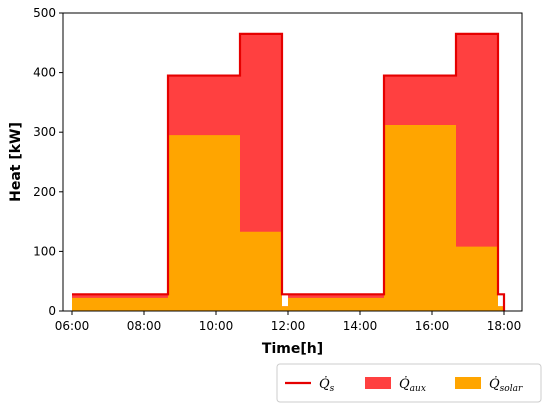 The height and width of the screenshot is (409, 550). I want to click on legend-label-aux: Q̇aux, so click(412, 385).